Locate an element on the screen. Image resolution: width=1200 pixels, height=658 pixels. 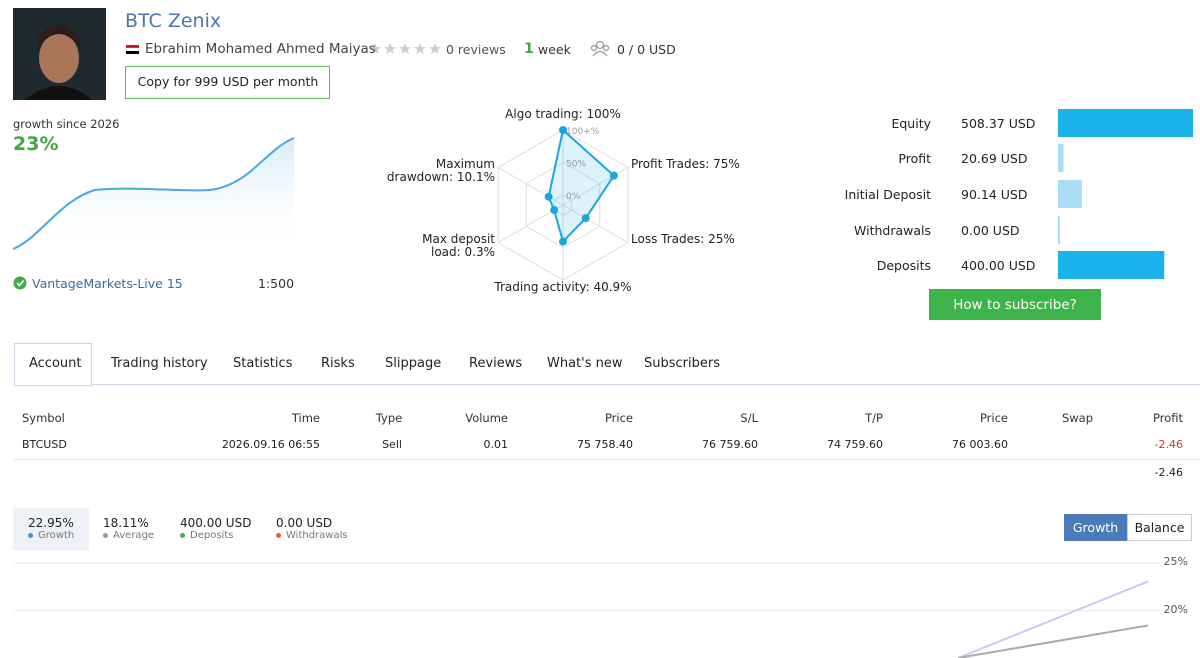
table-cell: 2026.09.16 06:55 is located at coordinates (270, 444).